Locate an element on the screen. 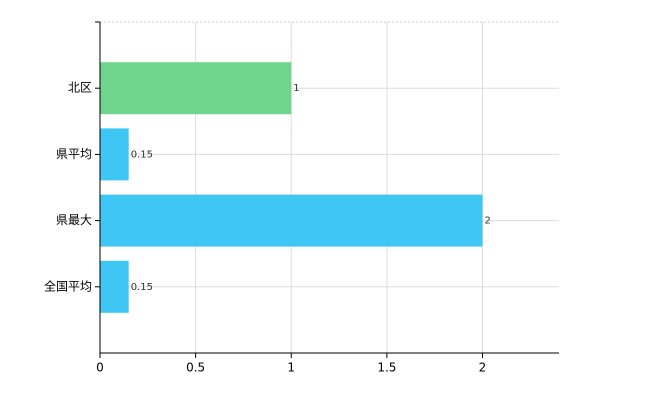  x-tick-label: 1.5 is located at coordinates (386, 368).